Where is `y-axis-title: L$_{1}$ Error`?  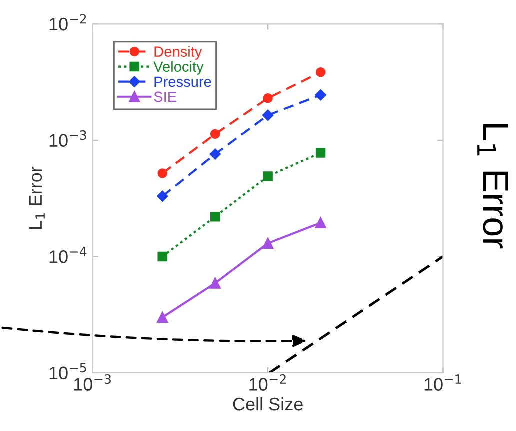
y-axis-title: L$_{1}$ Error is located at coordinates (37, 198).